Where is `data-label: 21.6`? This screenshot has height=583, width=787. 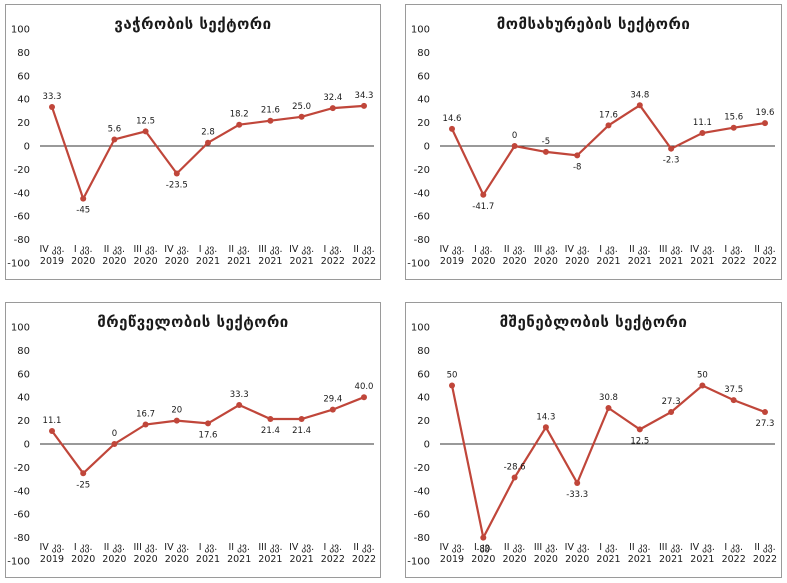 data-label: 21.6 is located at coordinates (270, 111).